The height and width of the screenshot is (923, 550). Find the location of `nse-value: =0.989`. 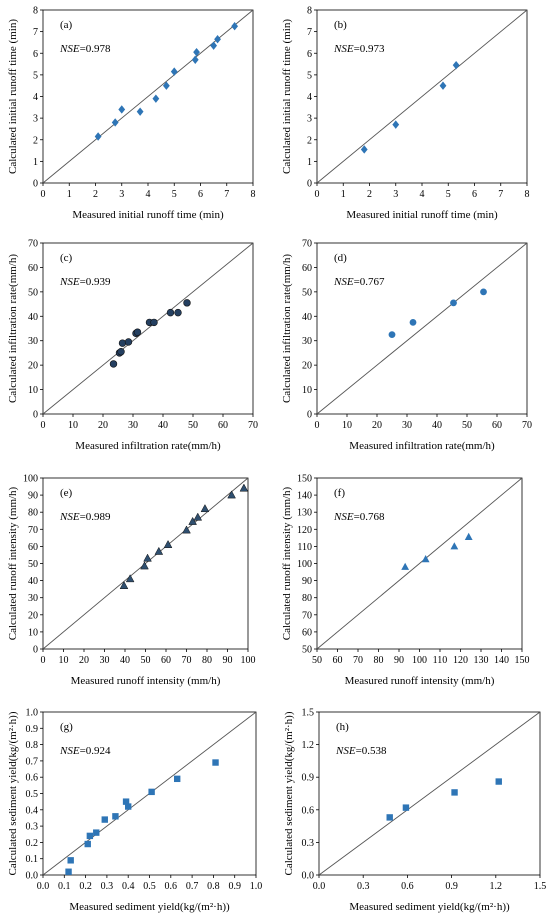

nse-value: =0.989 is located at coordinates (95, 517).